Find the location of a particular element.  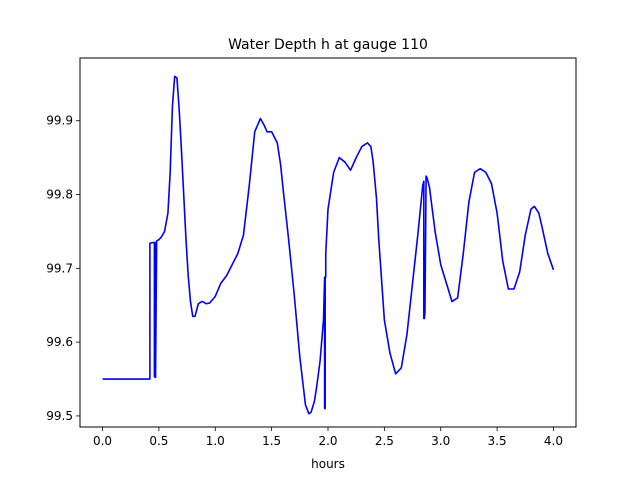

x-tick-label: 1.5 is located at coordinates (271, 441).